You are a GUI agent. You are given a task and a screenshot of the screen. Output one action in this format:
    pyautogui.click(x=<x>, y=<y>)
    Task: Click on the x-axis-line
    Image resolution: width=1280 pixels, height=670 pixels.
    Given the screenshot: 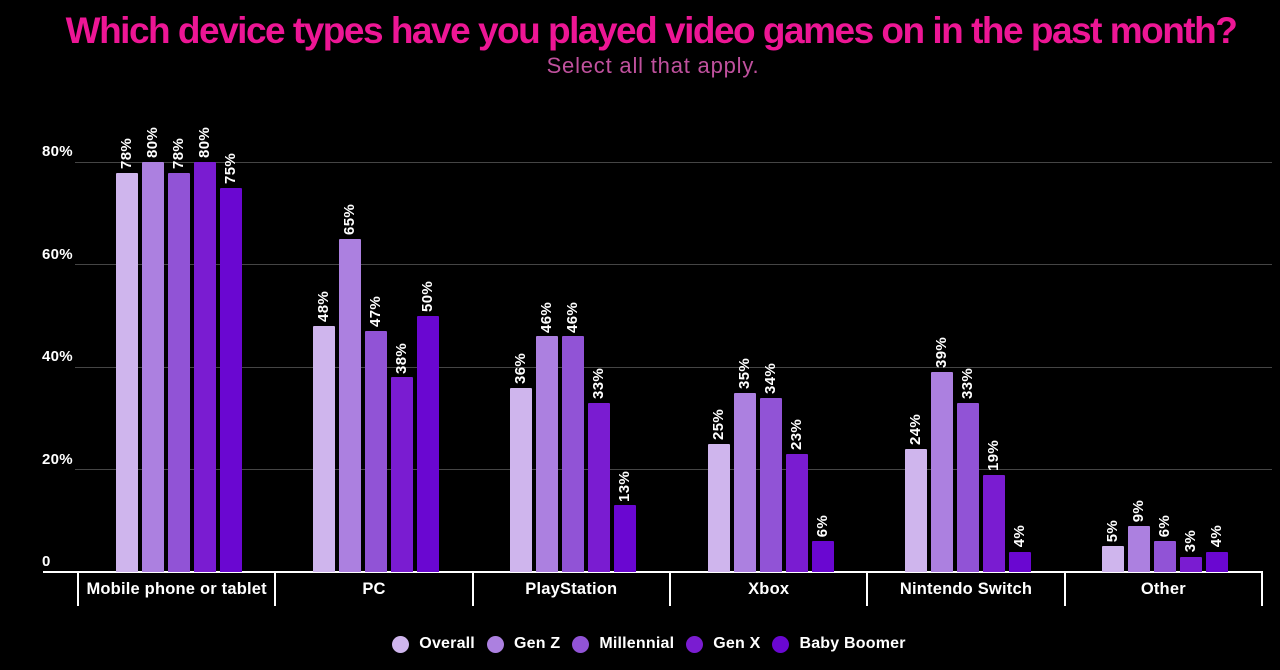 What is the action you would take?
    pyautogui.click(x=653, y=572)
    